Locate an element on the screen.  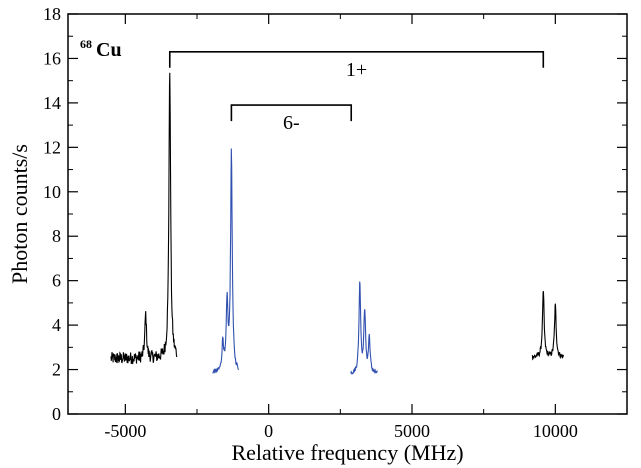
isotope-label: 68 Cu is located at coordinates (101, 48).